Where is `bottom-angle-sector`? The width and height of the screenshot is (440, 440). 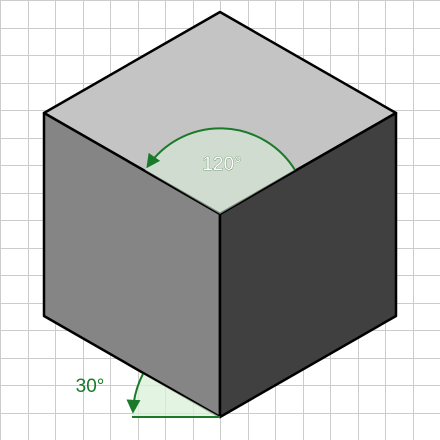 bottom-angle-sector is located at coordinates (175, 395).